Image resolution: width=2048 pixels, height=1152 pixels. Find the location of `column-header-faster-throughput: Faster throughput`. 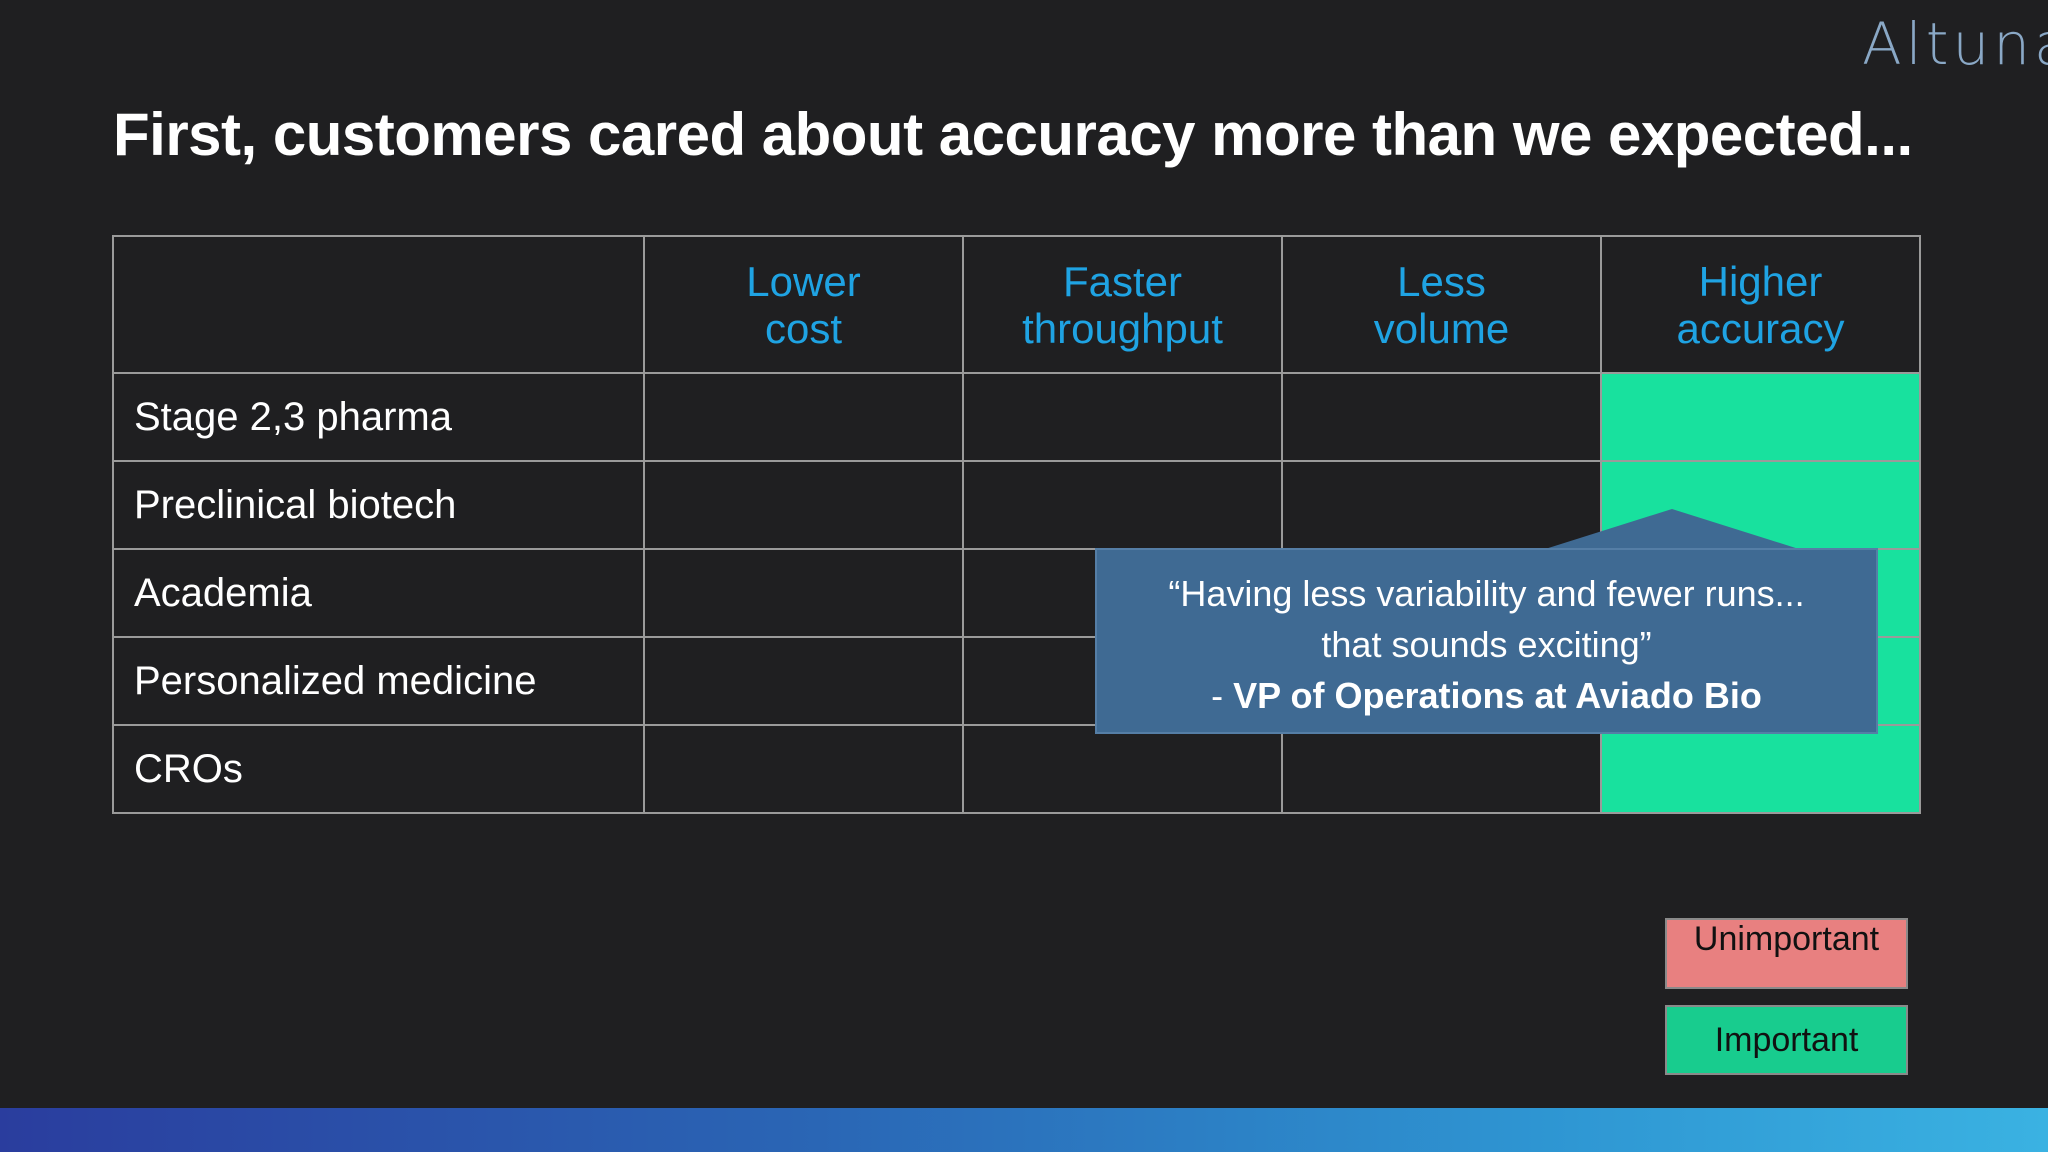

column-header-faster-throughput: Faster throughput is located at coordinates (1122, 304).